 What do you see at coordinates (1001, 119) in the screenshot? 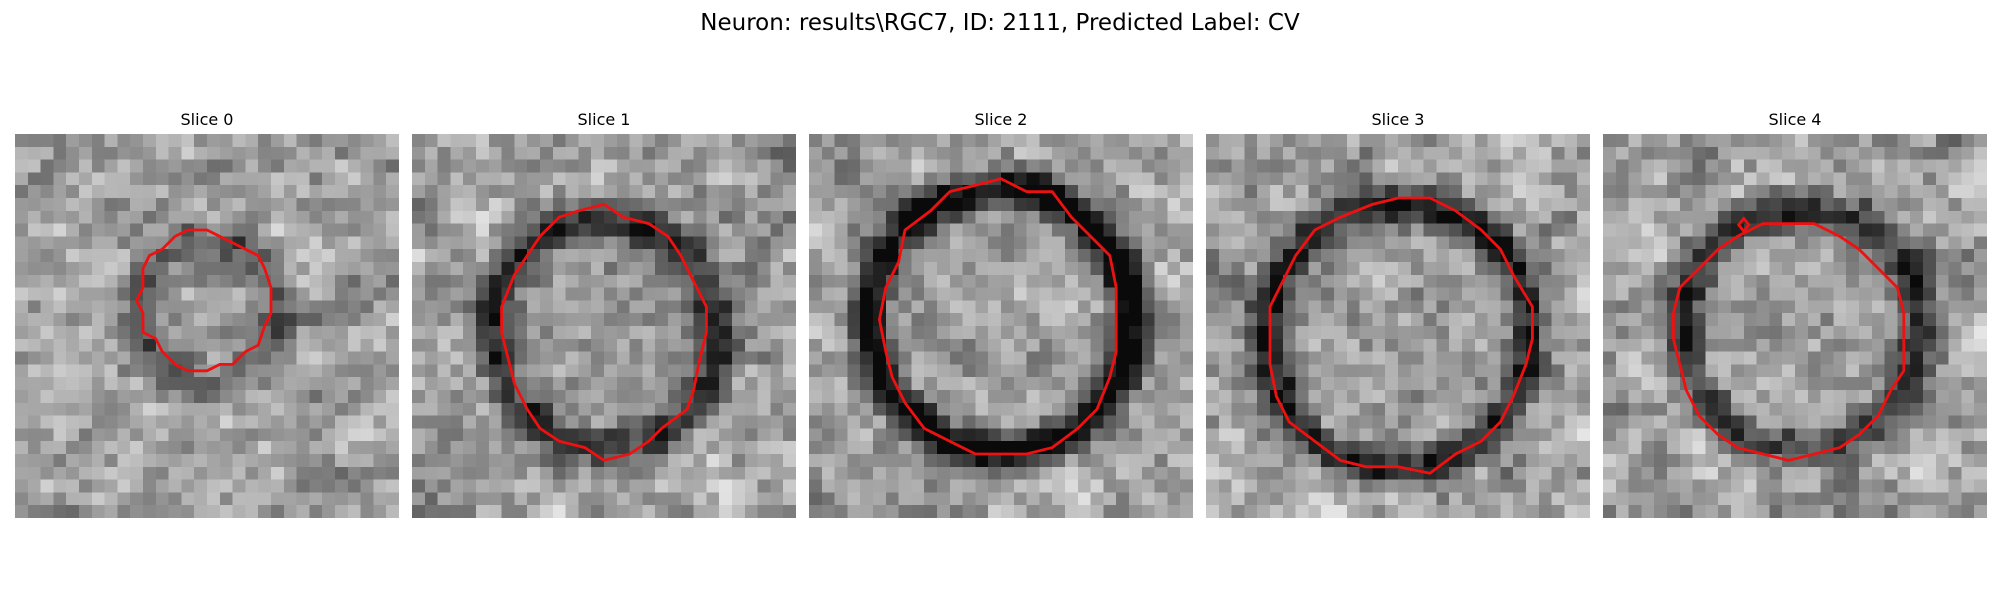
I see `slice-title: Slice 2` at bounding box center [1001, 119].